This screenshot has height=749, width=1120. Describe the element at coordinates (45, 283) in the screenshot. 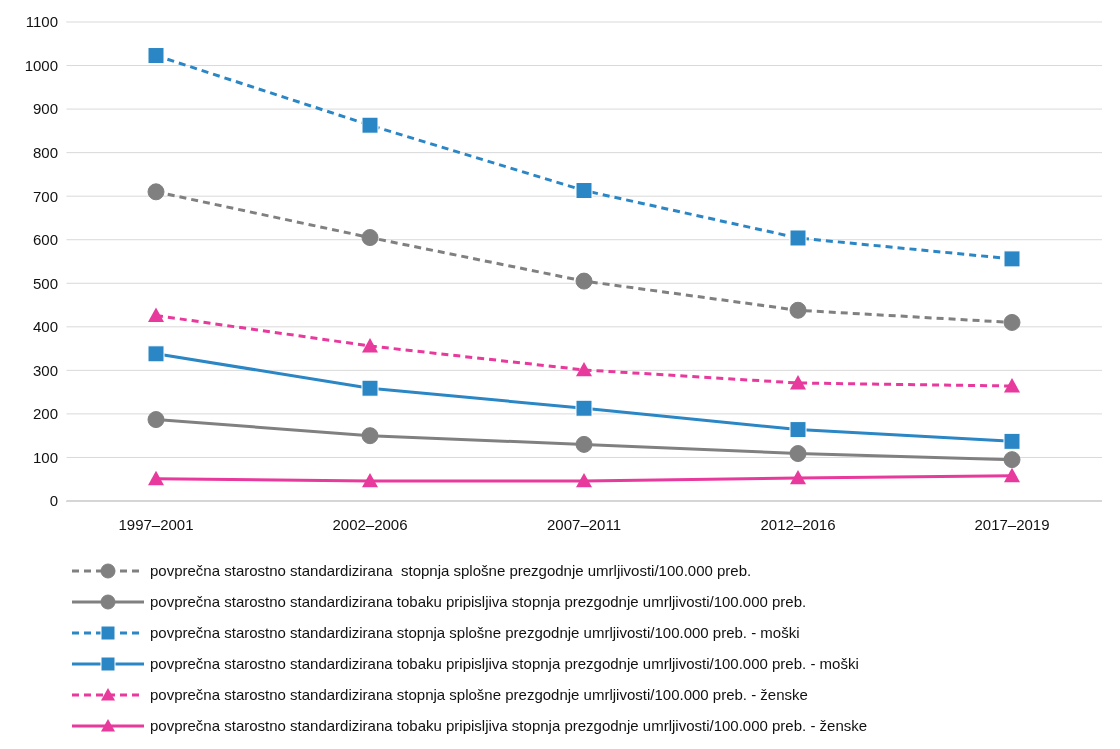

I see `y-tick-label: 500` at that location.